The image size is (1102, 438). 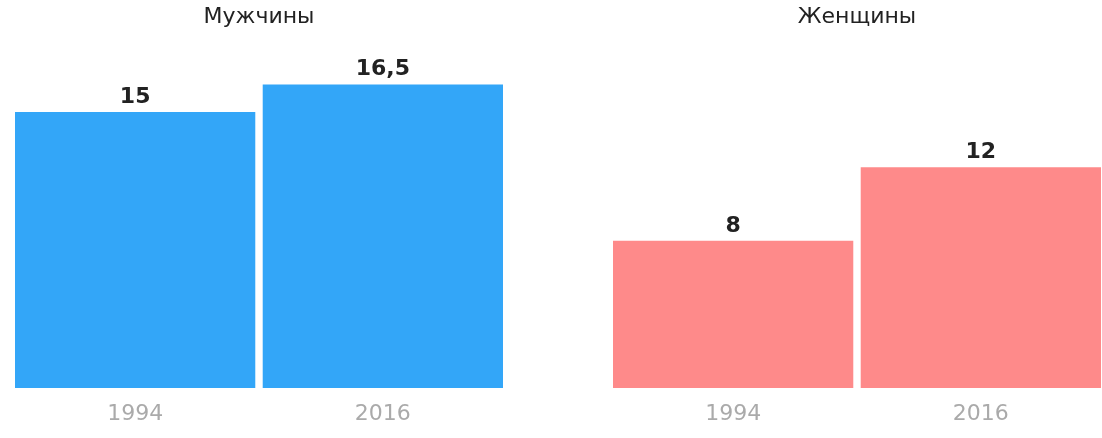 I want to click on data-label: 12, so click(x=981, y=151).